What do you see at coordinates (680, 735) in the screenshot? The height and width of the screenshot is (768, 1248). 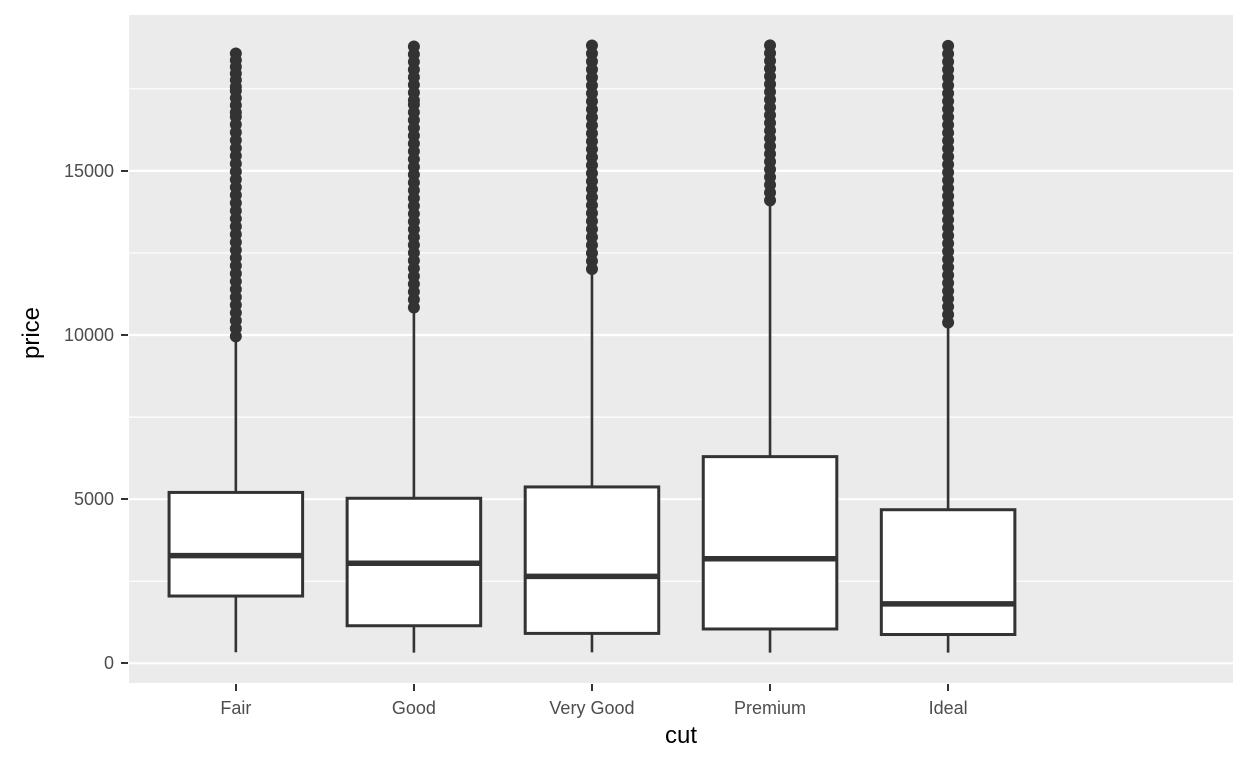 I see `x-axis-title: cut` at bounding box center [680, 735].